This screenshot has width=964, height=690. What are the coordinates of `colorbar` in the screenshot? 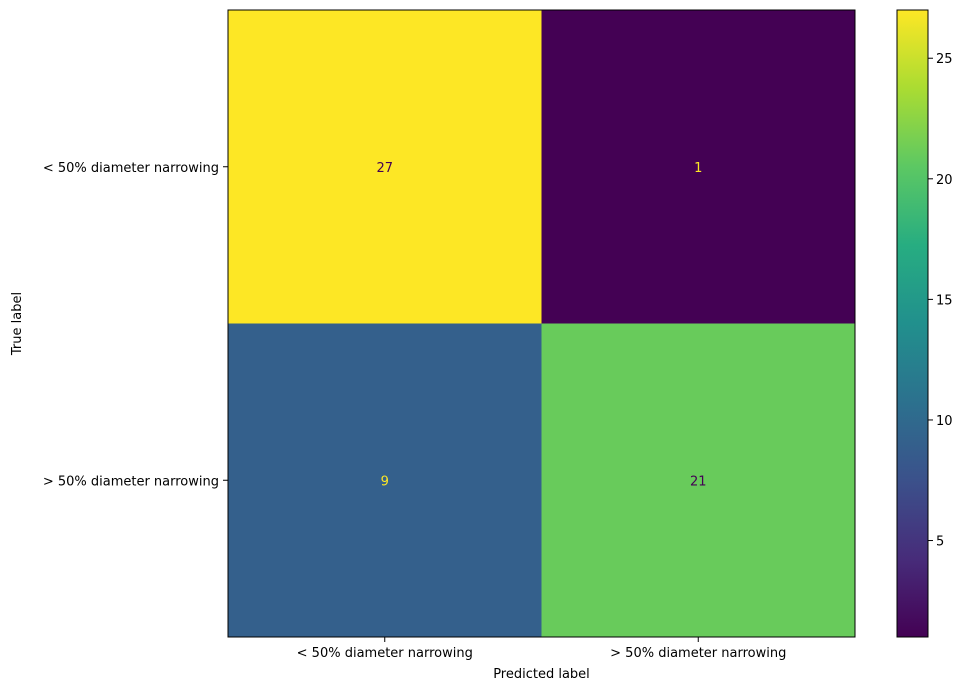 It's located at (912, 323).